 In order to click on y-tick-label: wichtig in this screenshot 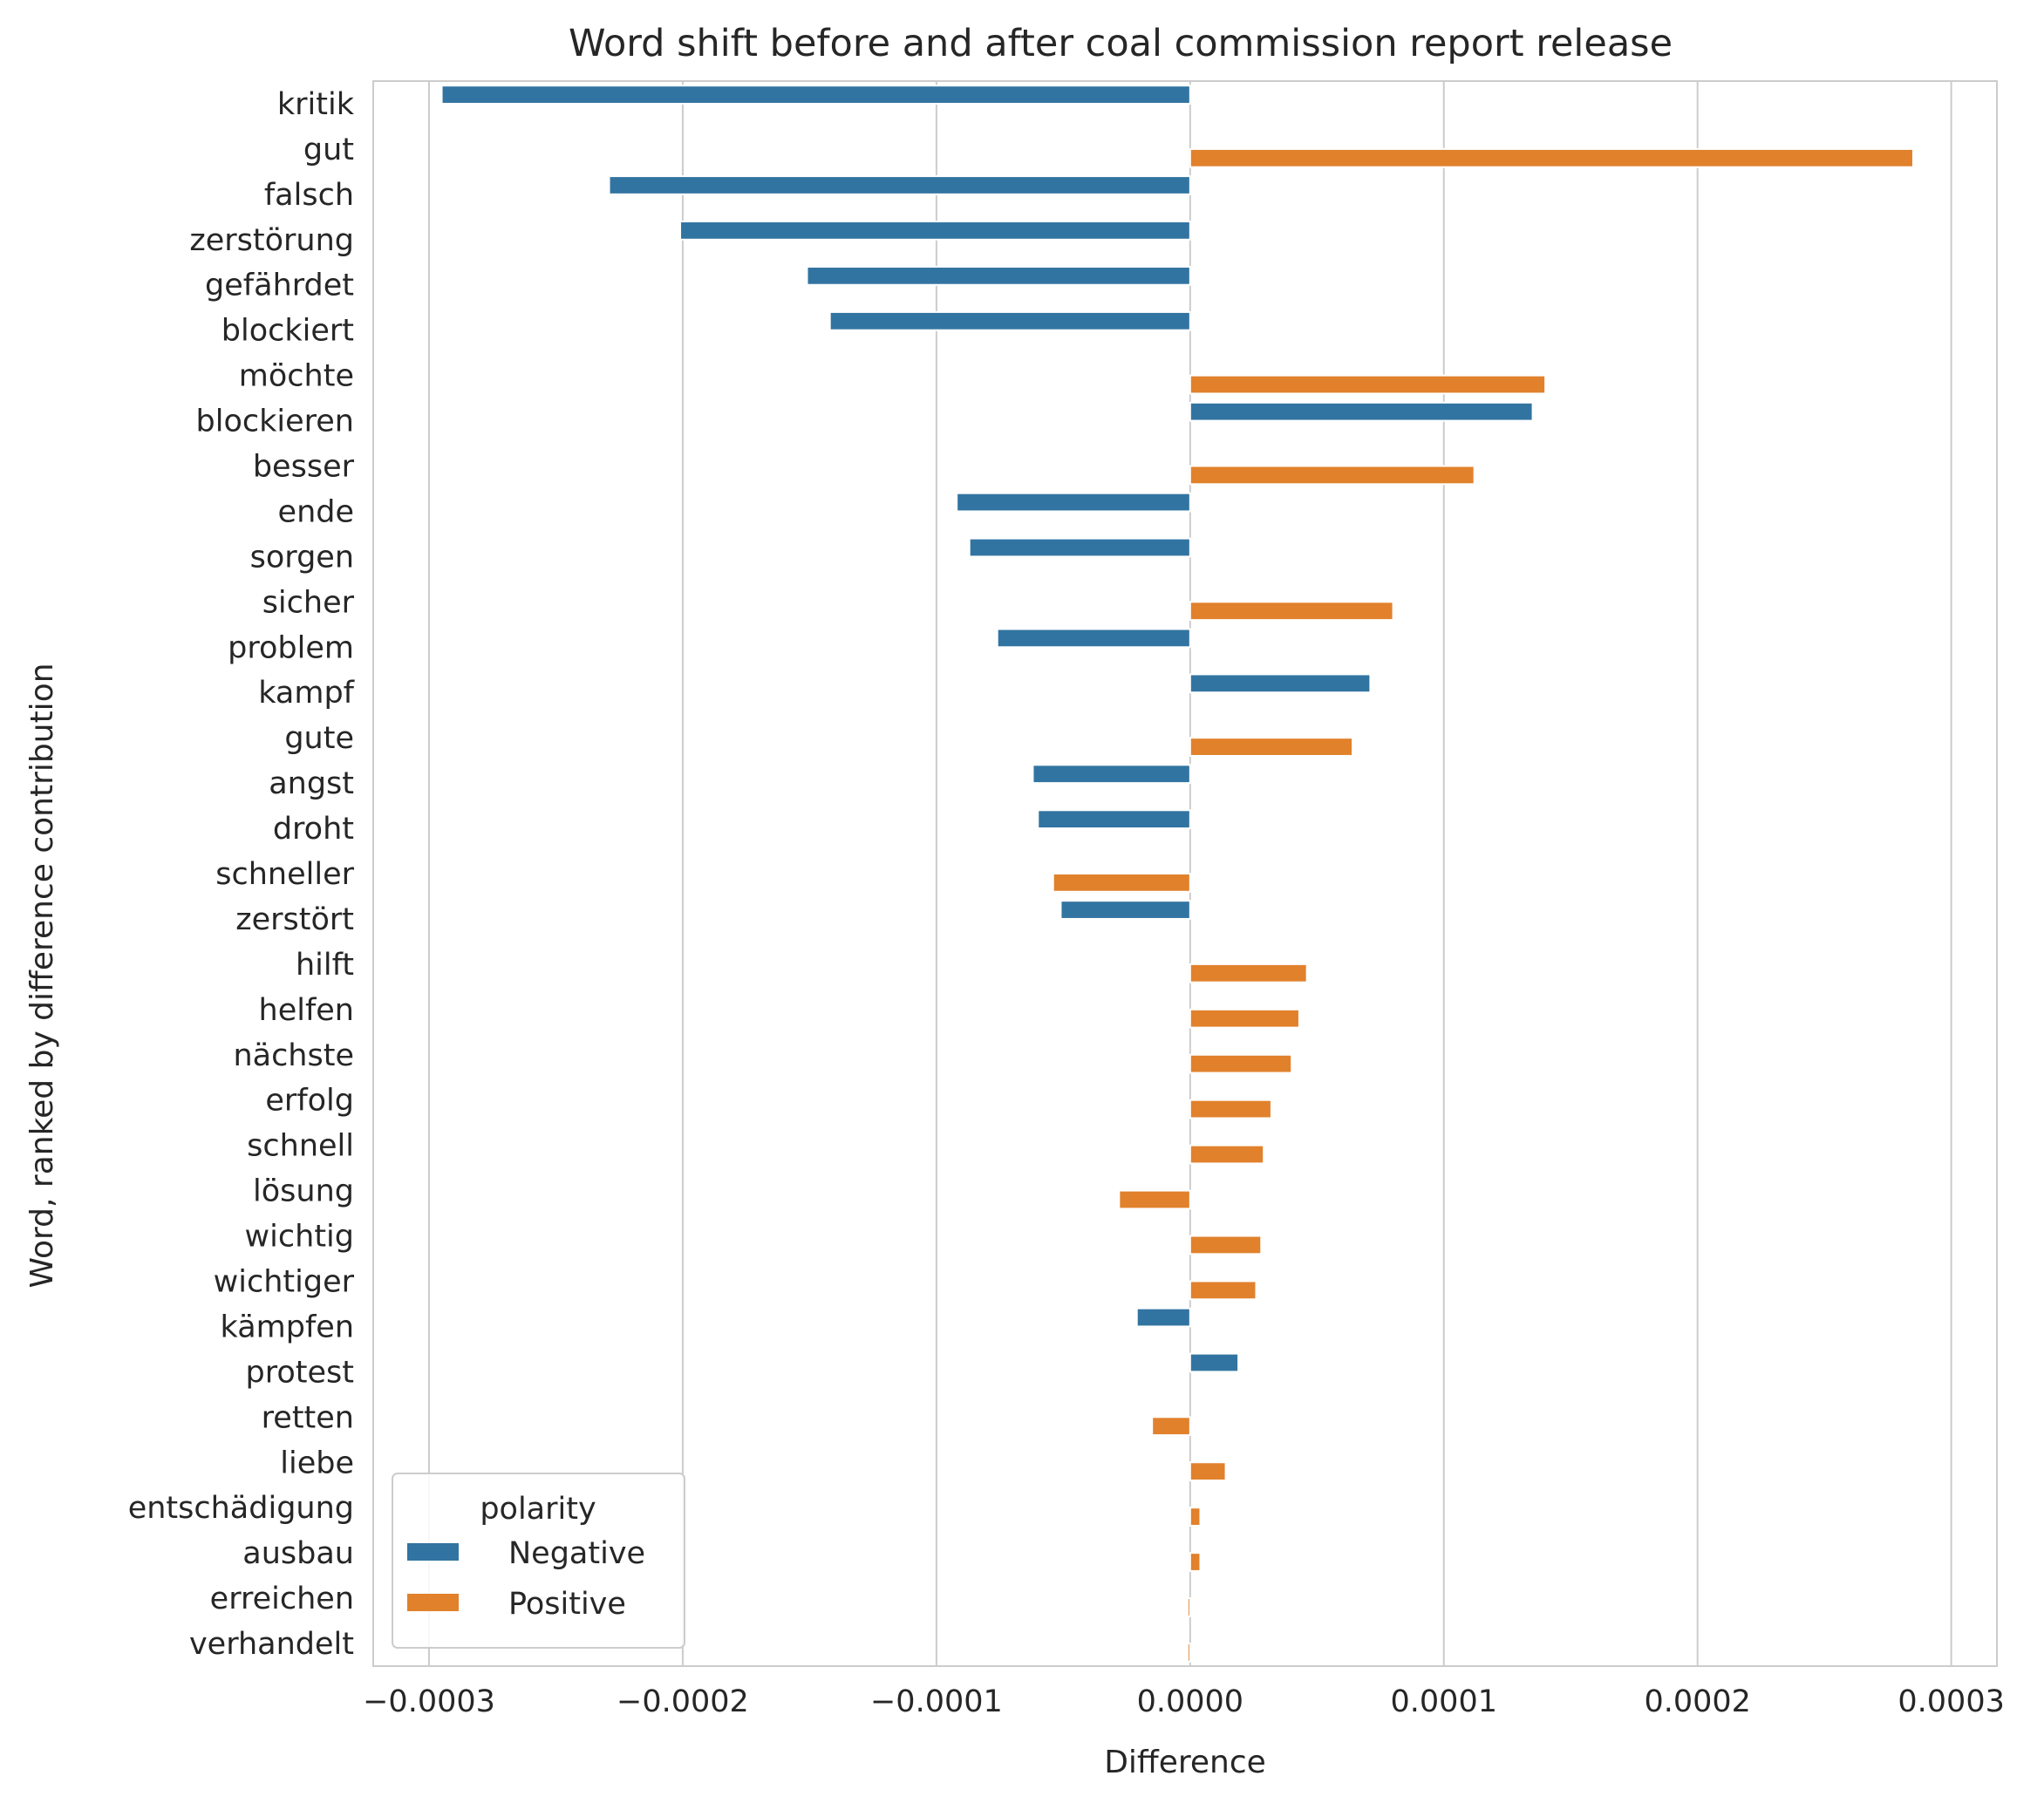, I will do `click(299, 1238)`.